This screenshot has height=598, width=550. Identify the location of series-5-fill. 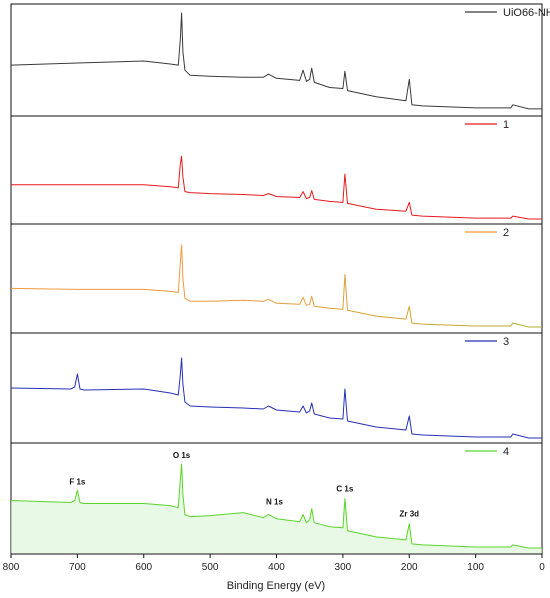
(276, 508).